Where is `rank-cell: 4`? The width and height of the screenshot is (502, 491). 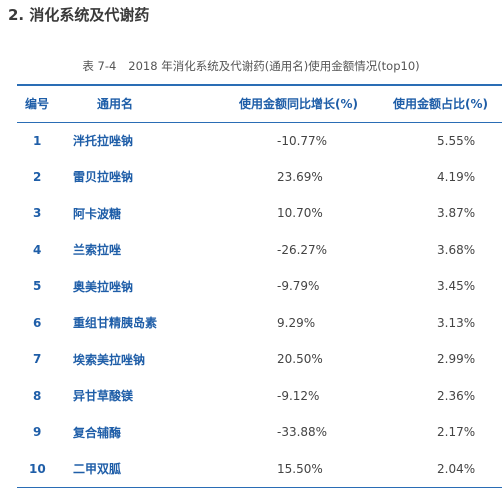 rank-cell: 4 is located at coordinates (37, 249).